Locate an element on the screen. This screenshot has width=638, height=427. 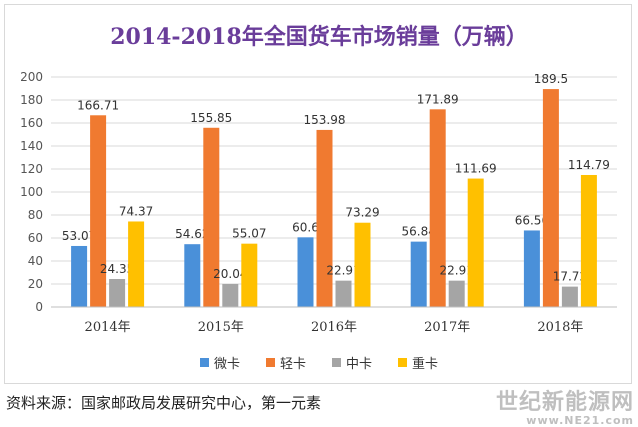
source-note: 资料来源：国家邮政局发展研究中心，第一元素 is located at coordinates (164, 403).